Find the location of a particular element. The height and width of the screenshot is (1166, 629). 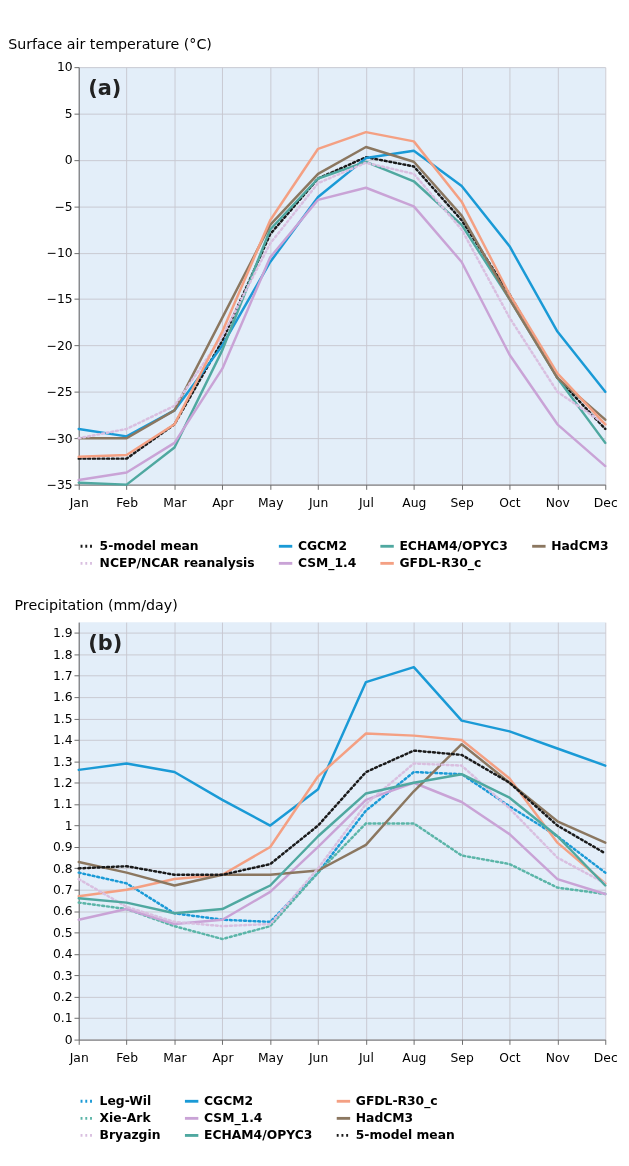

y-tick-label: −10 is located at coordinates (59, 252).